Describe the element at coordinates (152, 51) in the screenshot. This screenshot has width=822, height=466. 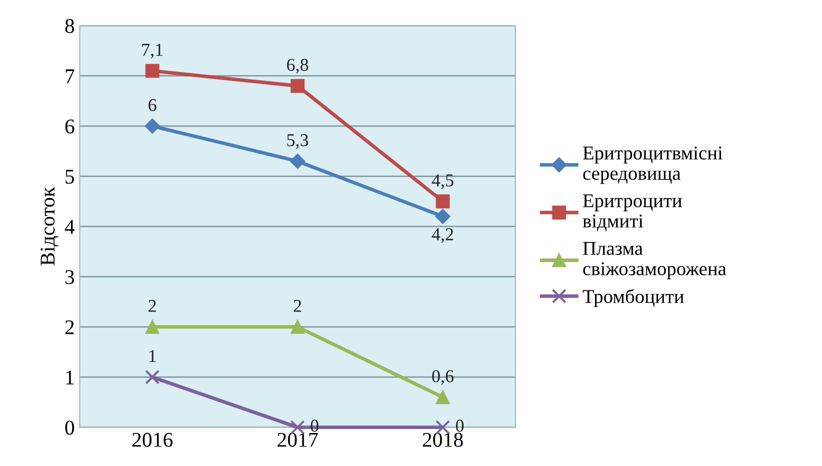
I see `data-label: 7,1` at that location.